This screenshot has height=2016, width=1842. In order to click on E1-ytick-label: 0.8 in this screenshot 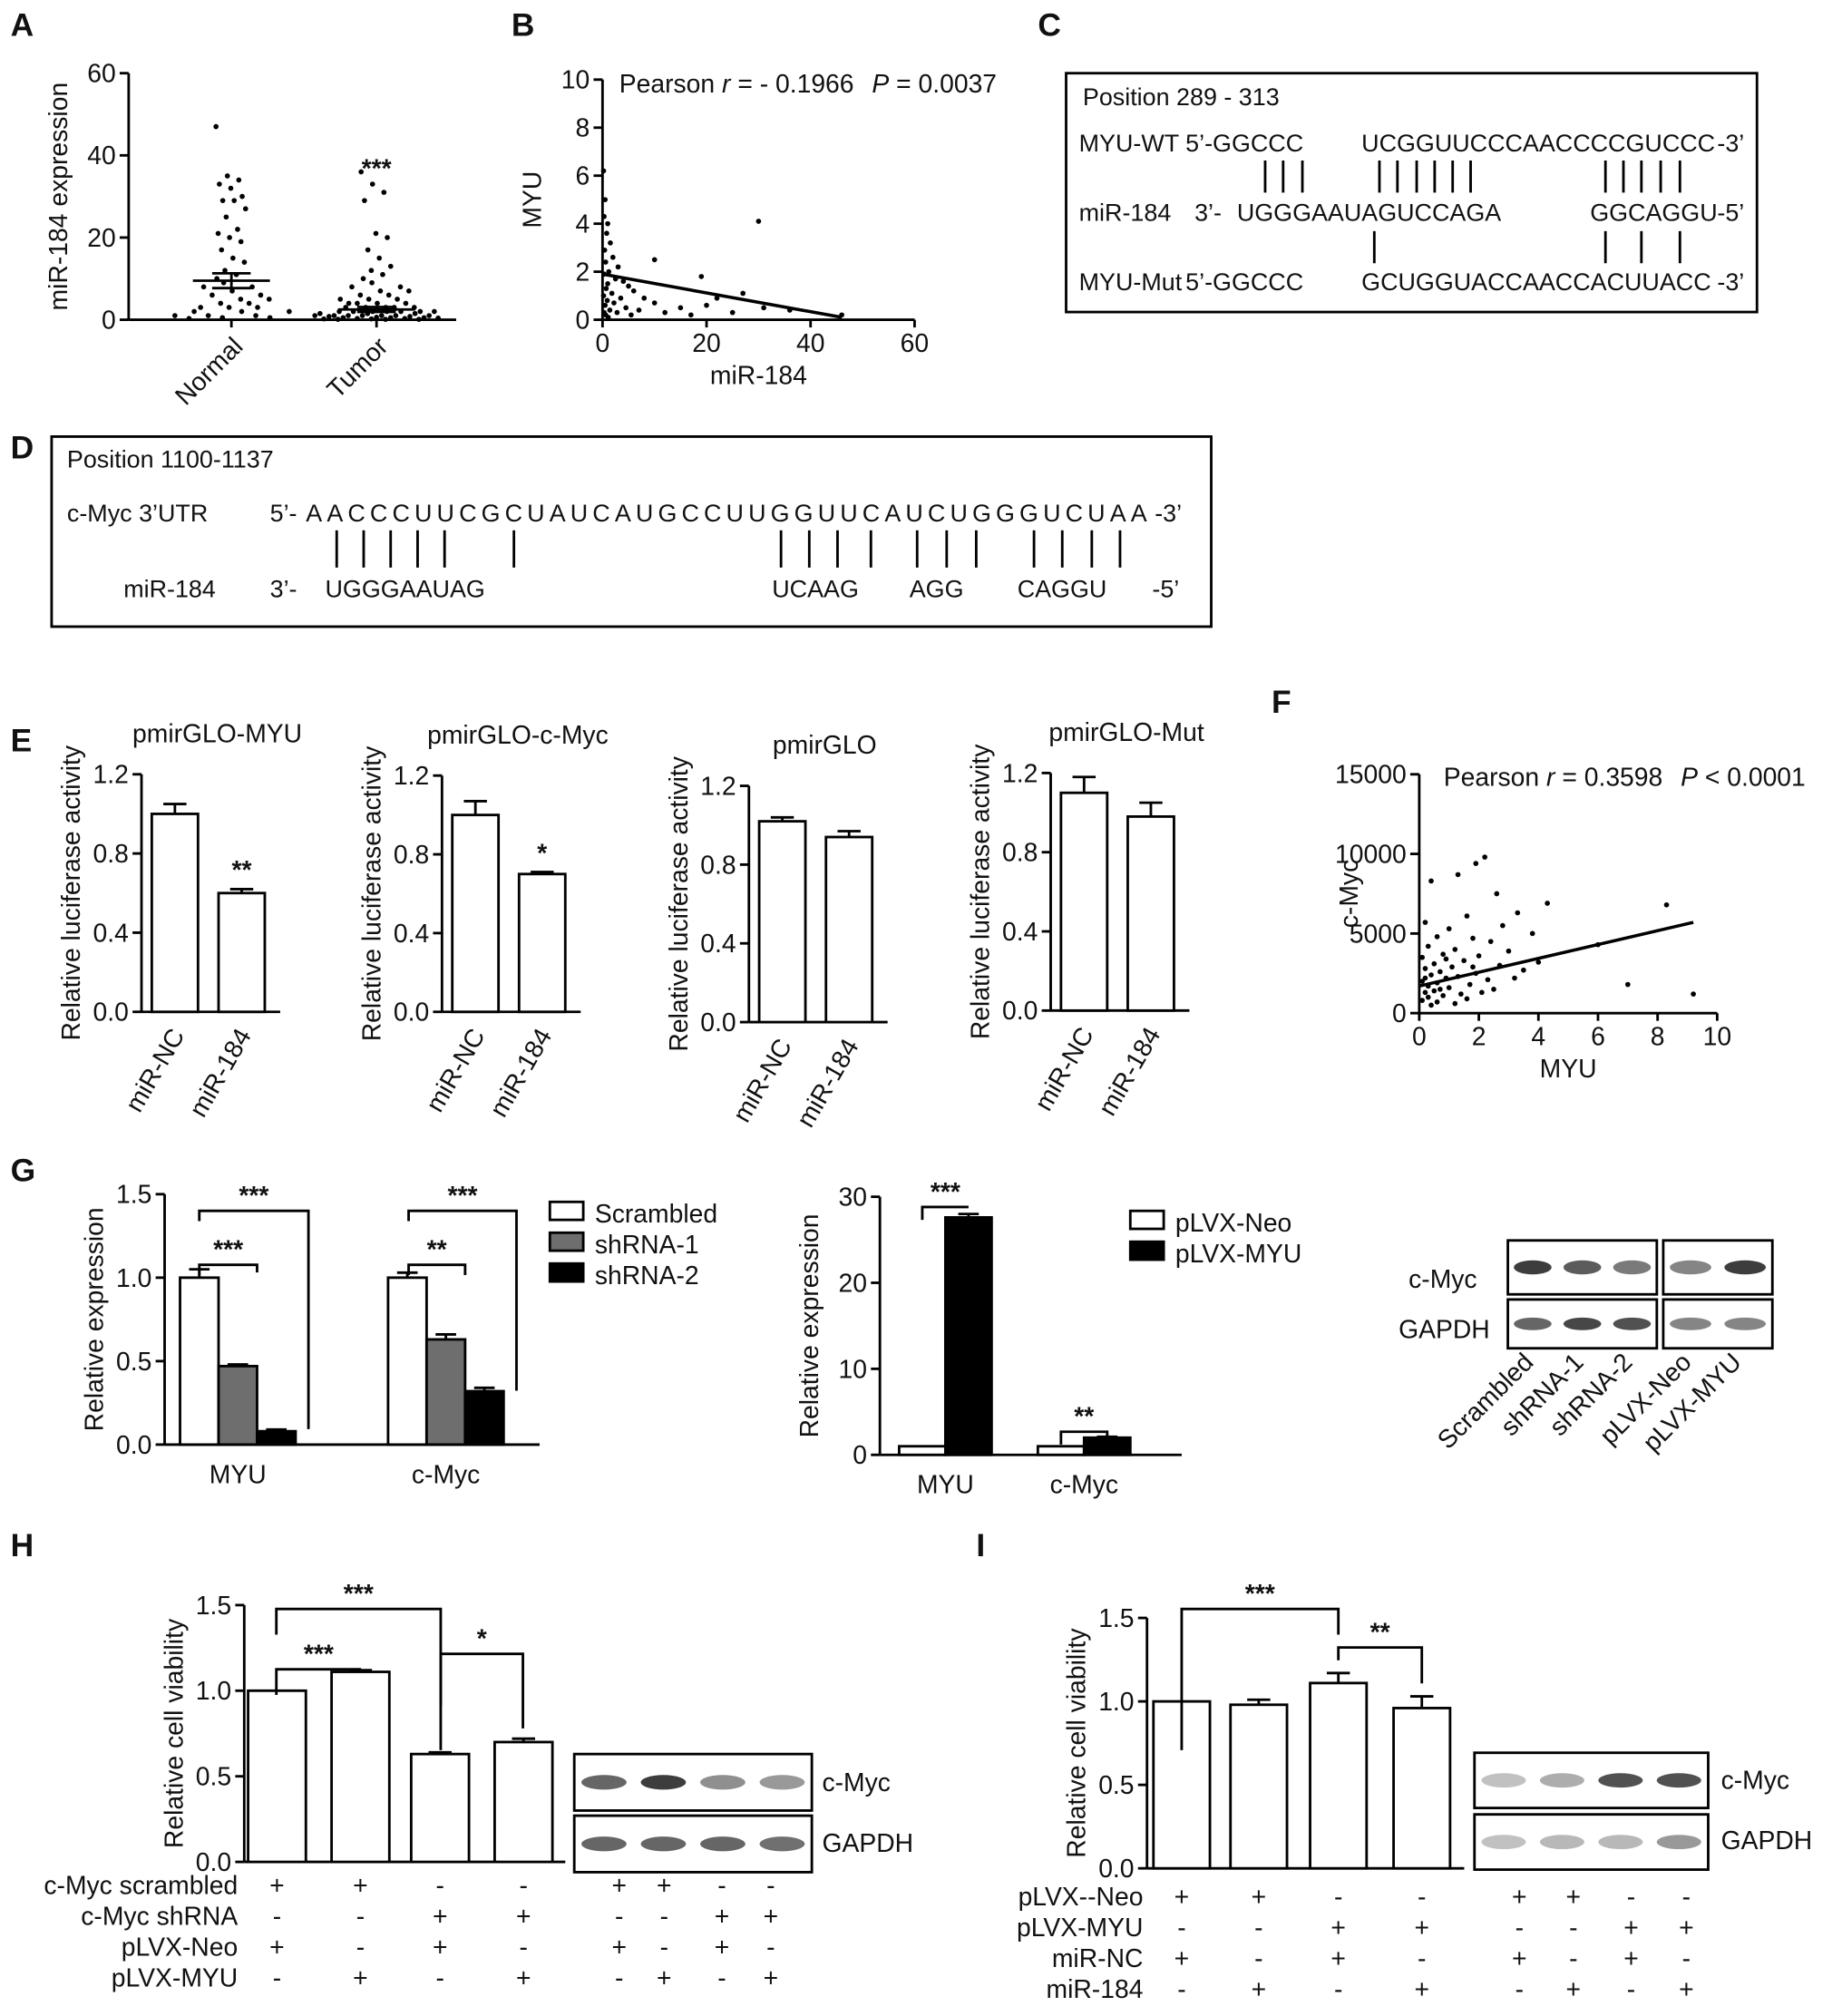, I will do `click(111, 853)`.